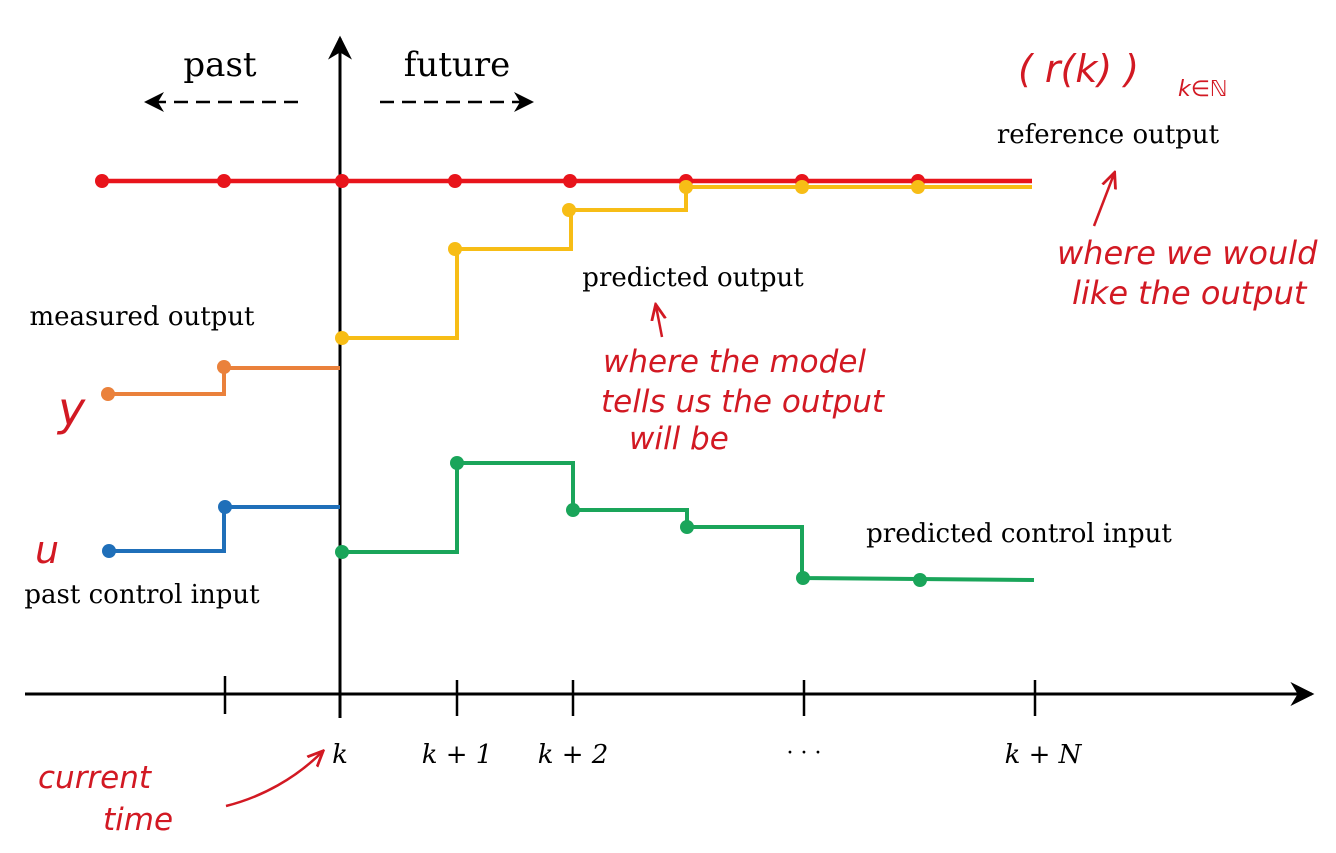 This screenshot has width=1336, height=853. I want to click on reference-subscript: k∈ℕ, so click(1203, 89).